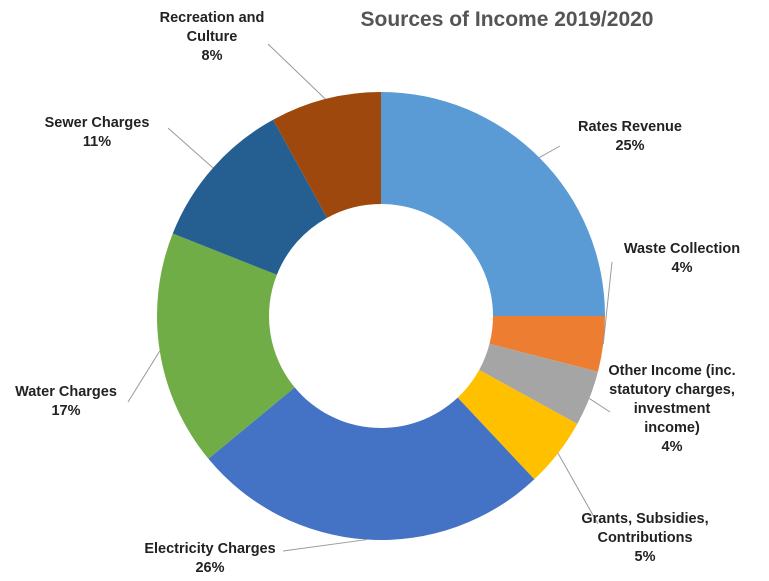  What do you see at coordinates (671, 371) in the screenshot?
I see `data-label-category: Other Income (inc.` at bounding box center [671, 371].